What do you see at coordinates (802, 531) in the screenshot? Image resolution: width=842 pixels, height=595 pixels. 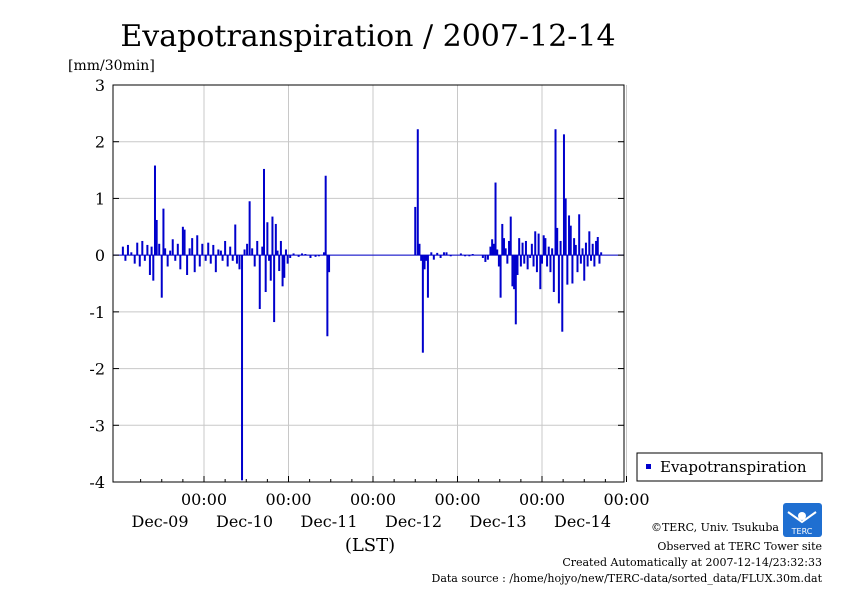 I see `logo-text: TERC` at bounding box center [802, 531].